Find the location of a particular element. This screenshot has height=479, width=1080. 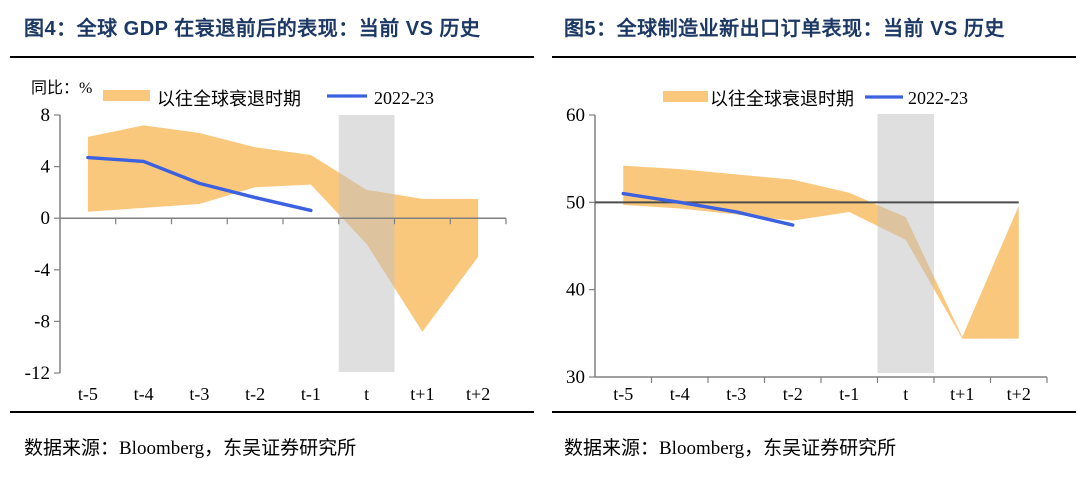

y-axis-unit-label: 同比：% is located at coordinates (62, 88).